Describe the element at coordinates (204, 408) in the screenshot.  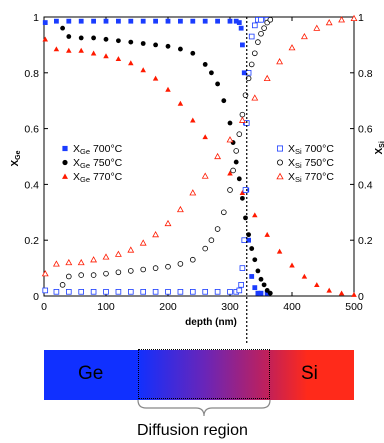
I see `diffusion-region-bracket` at that location.